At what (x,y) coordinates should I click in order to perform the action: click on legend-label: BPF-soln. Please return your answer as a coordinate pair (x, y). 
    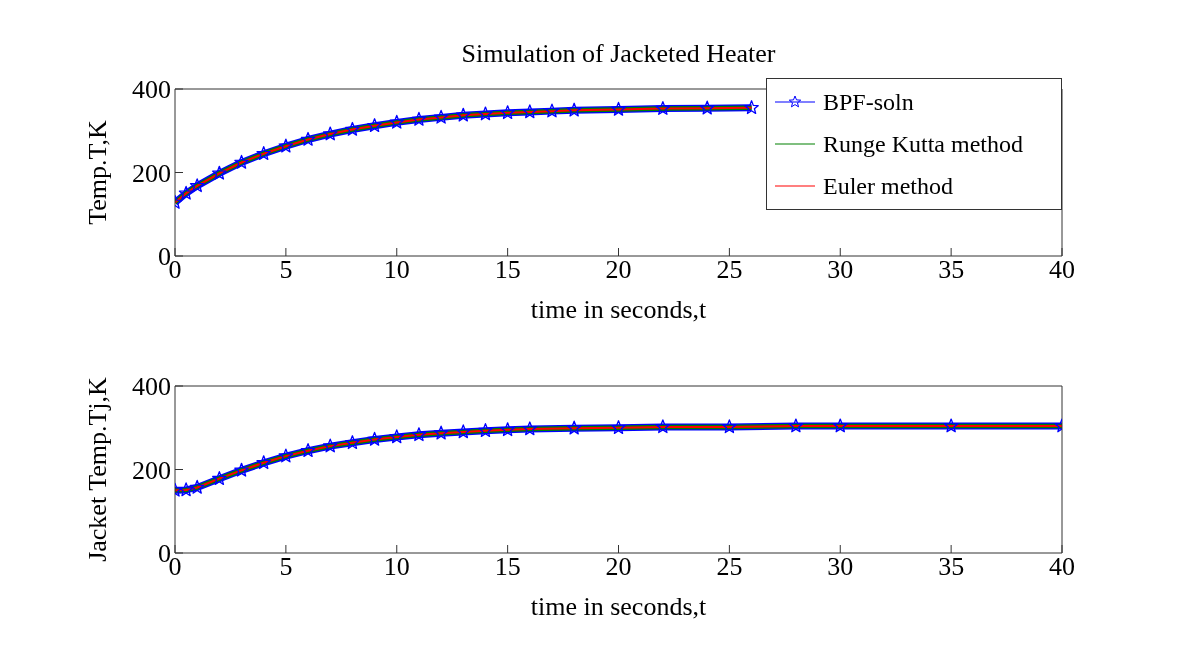
    Looking at the image, I should click on (868, 102).